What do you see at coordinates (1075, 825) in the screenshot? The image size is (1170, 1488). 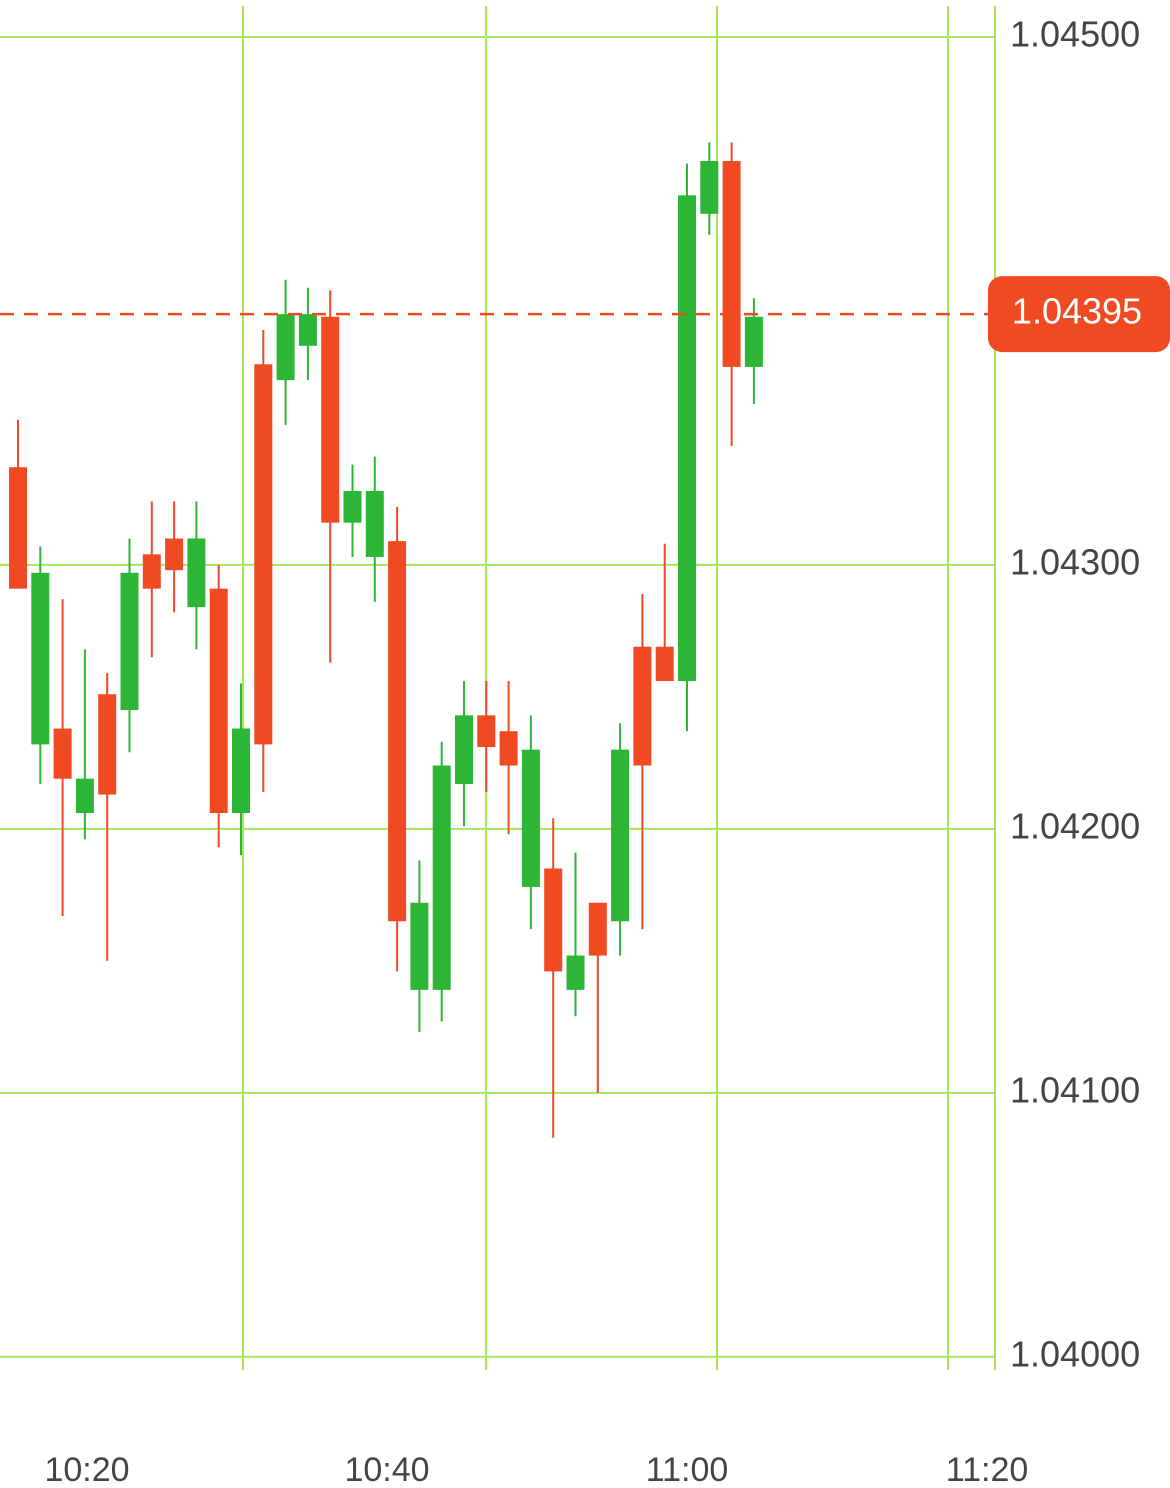 I see `y-tick-label: 1.04200` at bounding box center [1075, 825].